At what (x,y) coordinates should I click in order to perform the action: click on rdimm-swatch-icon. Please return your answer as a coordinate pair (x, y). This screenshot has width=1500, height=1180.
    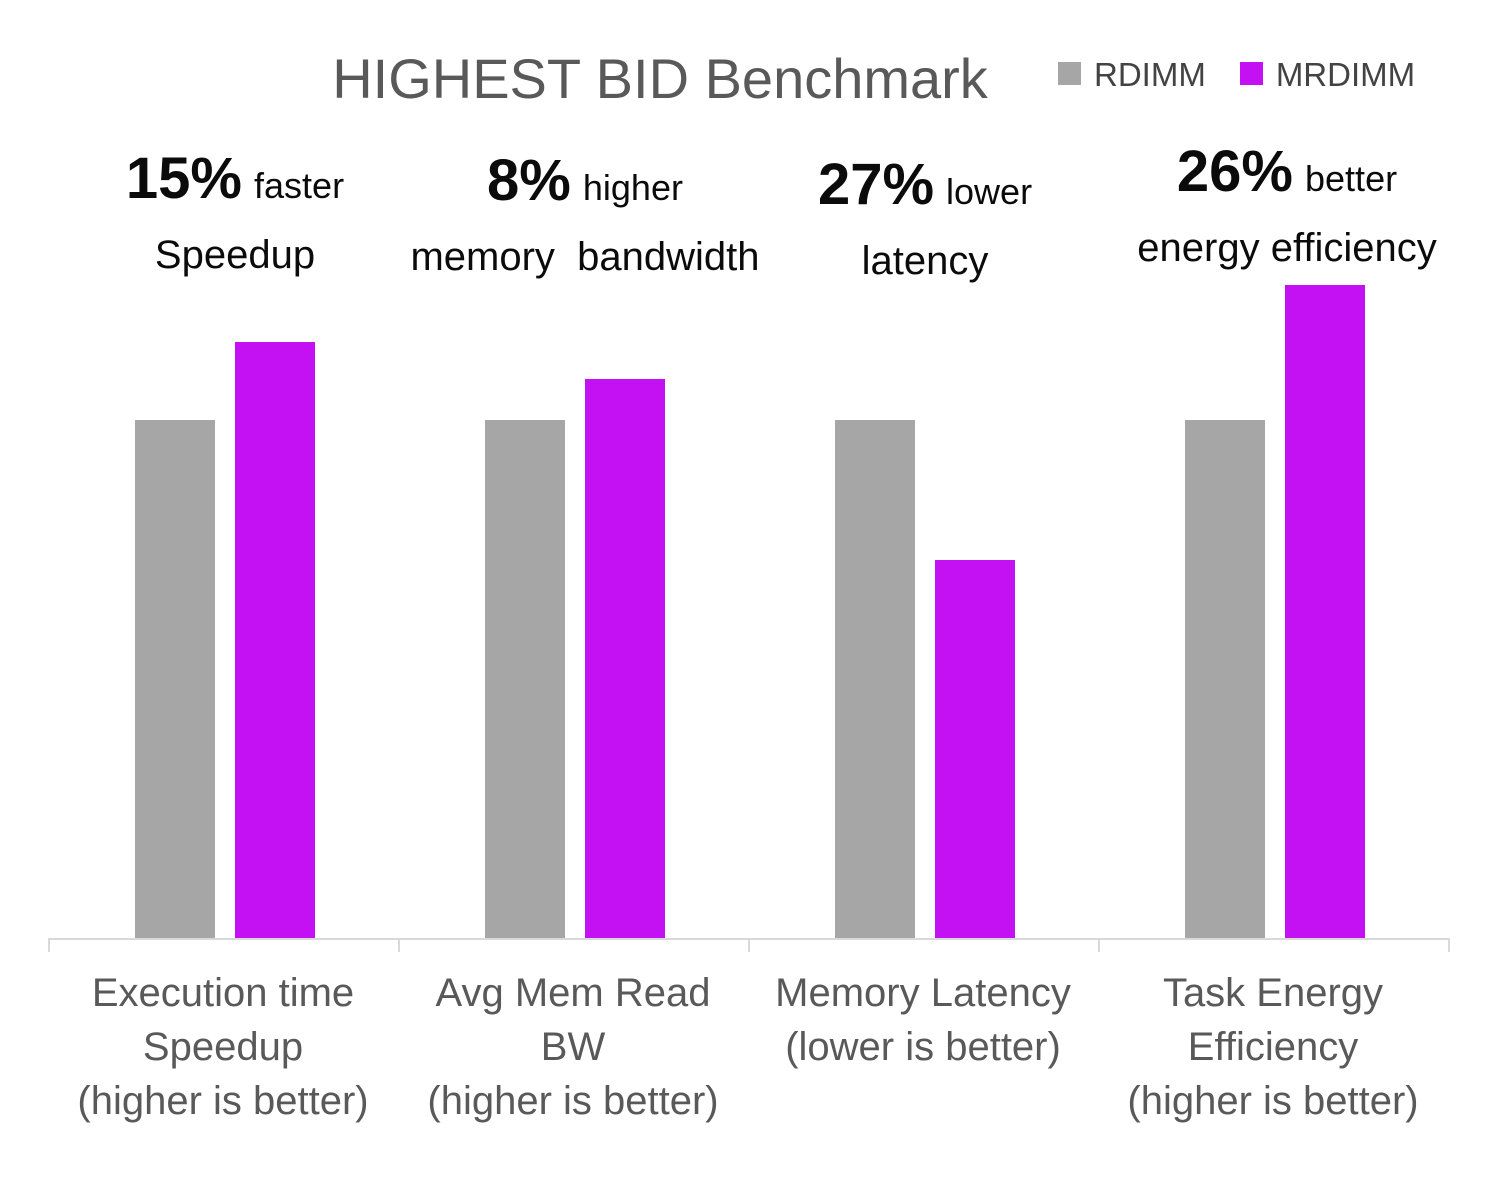
    Looking at the image, I should click on (1069, 73).